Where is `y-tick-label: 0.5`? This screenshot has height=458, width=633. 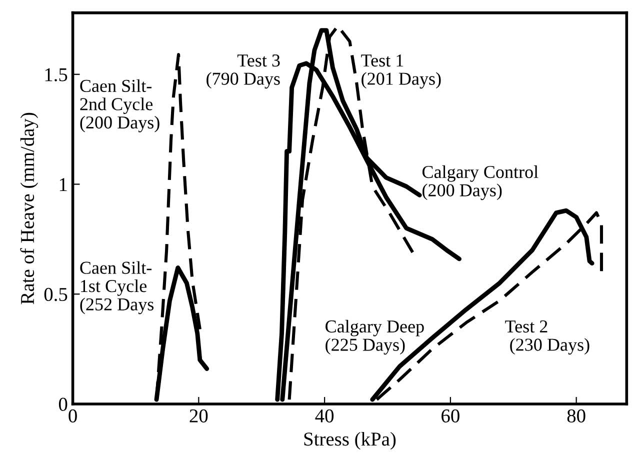 y-tick-label: 0.5 is located at coordinates (56, 295).